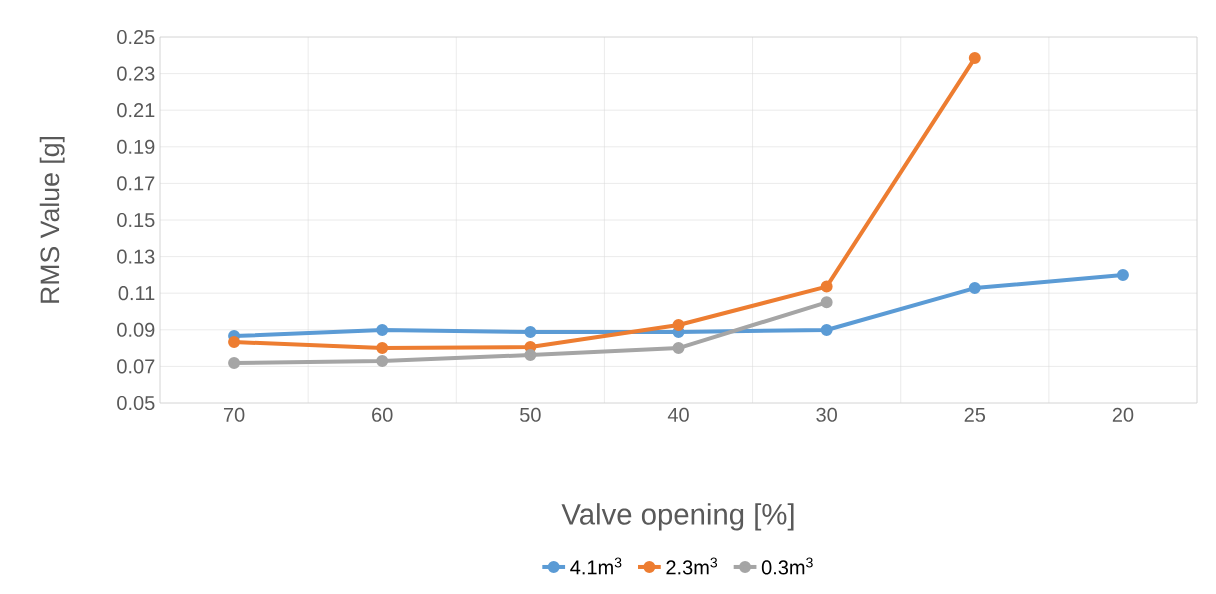 The width and height of the screenshot is (1216, 594). Describe the element at coordinates (136, 220) in the screenshot. I see `y-tick-label: 0.15` at that location.